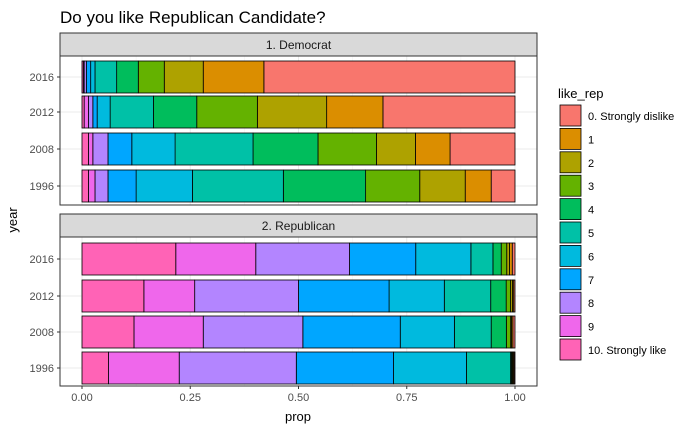 Image resolution: width=700 pixels, height=432 pixels. I want to click on legend-item: 10. Strongly like, so click(612, 349).